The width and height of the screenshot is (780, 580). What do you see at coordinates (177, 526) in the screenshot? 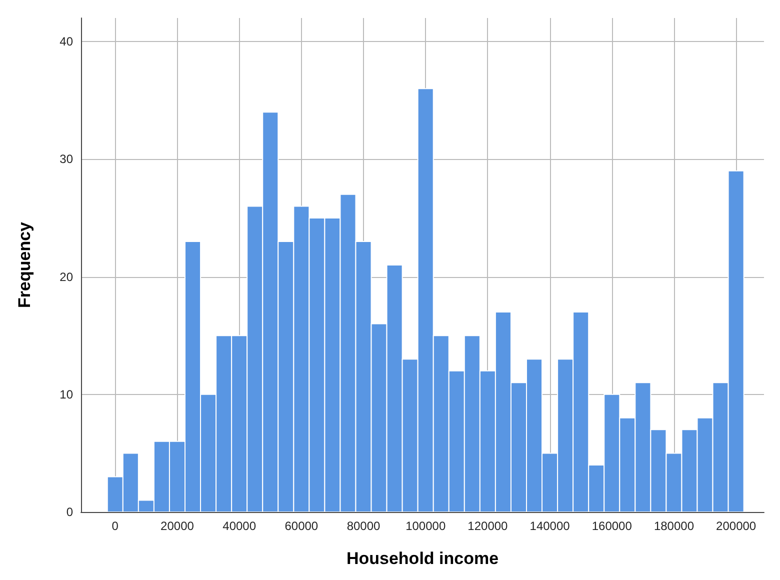
I see `x-tick-label: 20000` at bounding box center [177, 526].